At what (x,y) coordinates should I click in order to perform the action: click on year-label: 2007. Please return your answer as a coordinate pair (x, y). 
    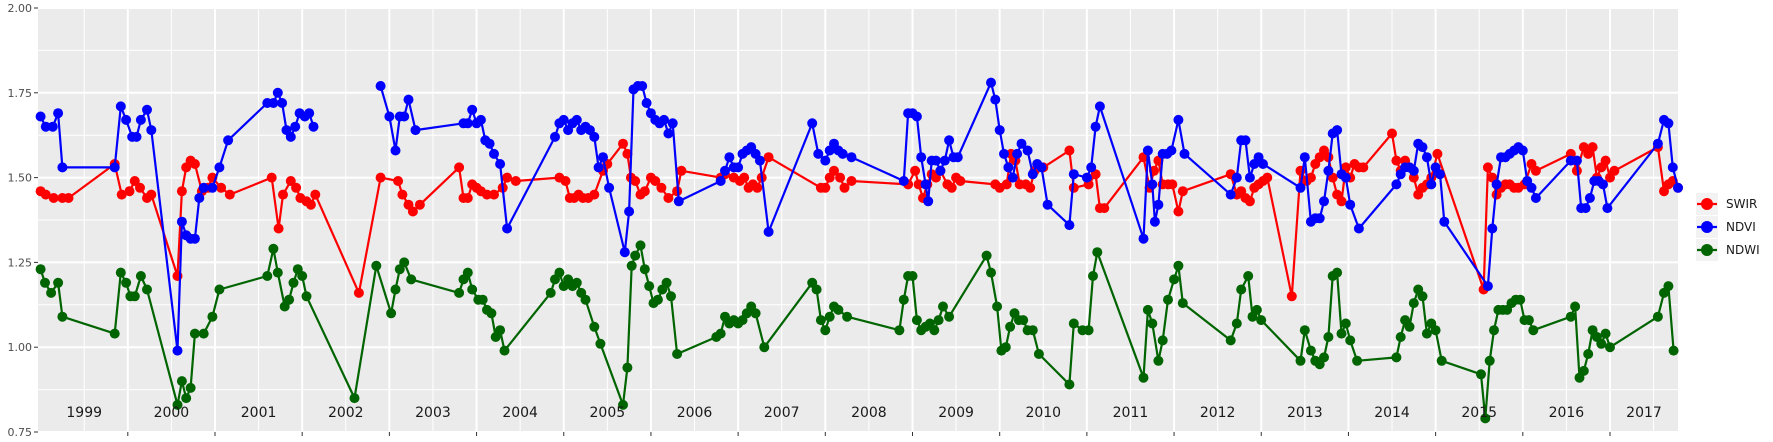
    Looking at the image, I should click on (782, 413).